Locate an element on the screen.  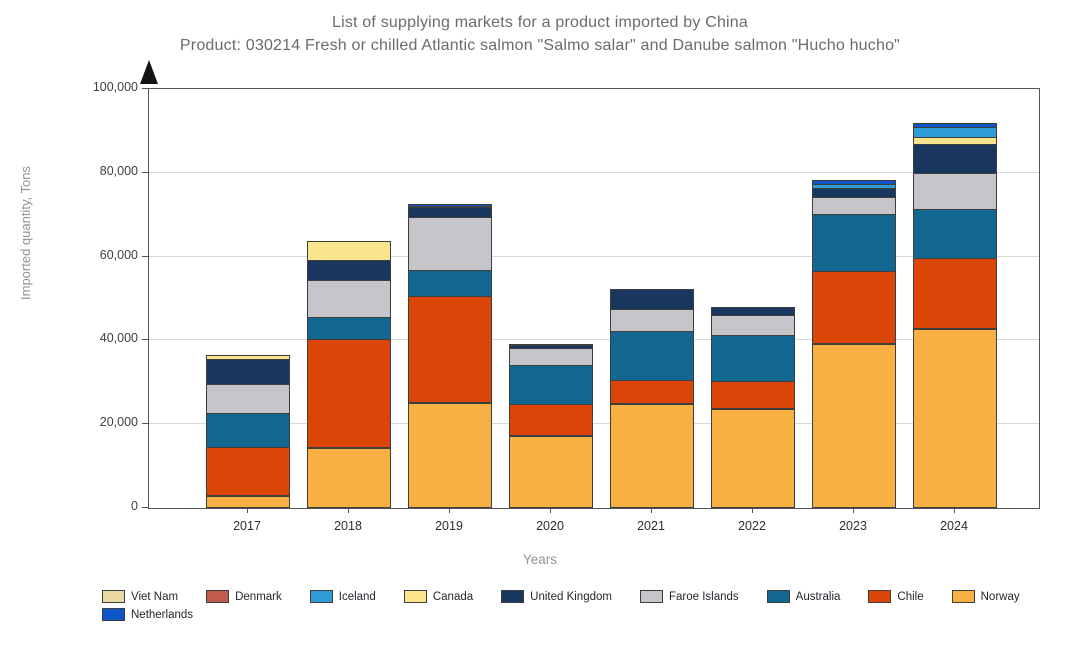
legend-item-australia: Australia is located at coordinates (803, 596).